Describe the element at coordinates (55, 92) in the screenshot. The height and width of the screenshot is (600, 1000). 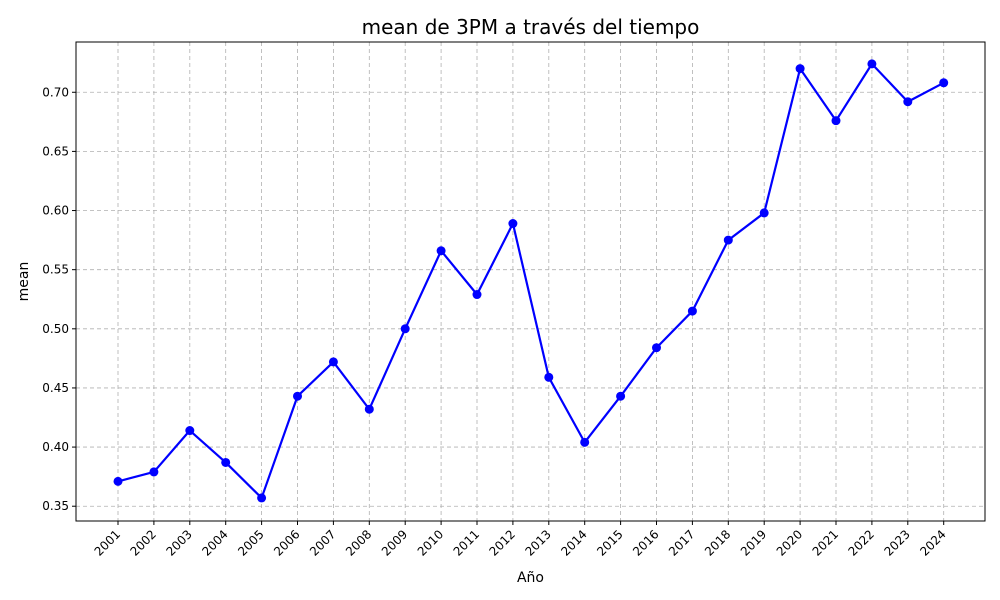
I see `y-tick-label: 0.70` at that location.